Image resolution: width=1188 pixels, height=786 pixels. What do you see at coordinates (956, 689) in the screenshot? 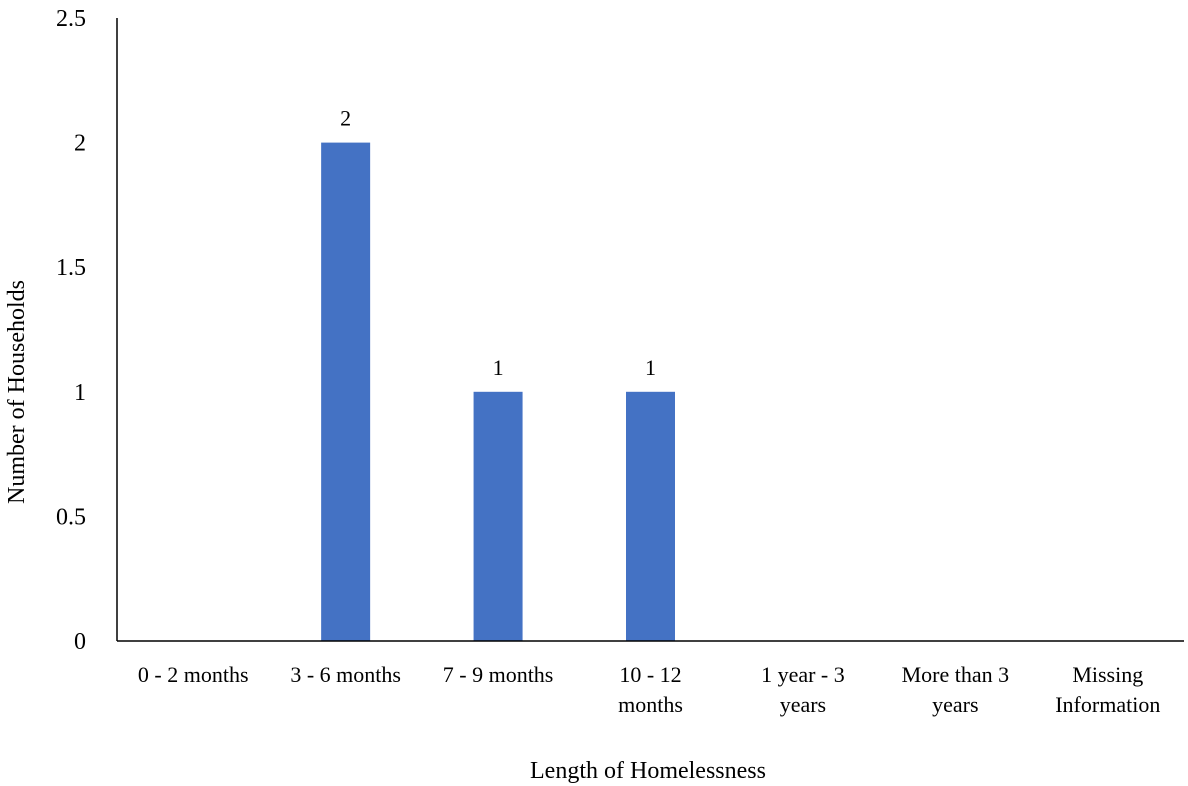
I see `x-tick-label: More than 3 years` at bounding box center [956, 689].